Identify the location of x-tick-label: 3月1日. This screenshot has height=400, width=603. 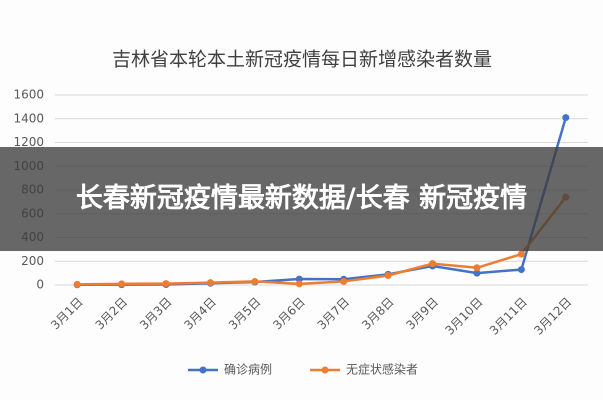
(67, 314).